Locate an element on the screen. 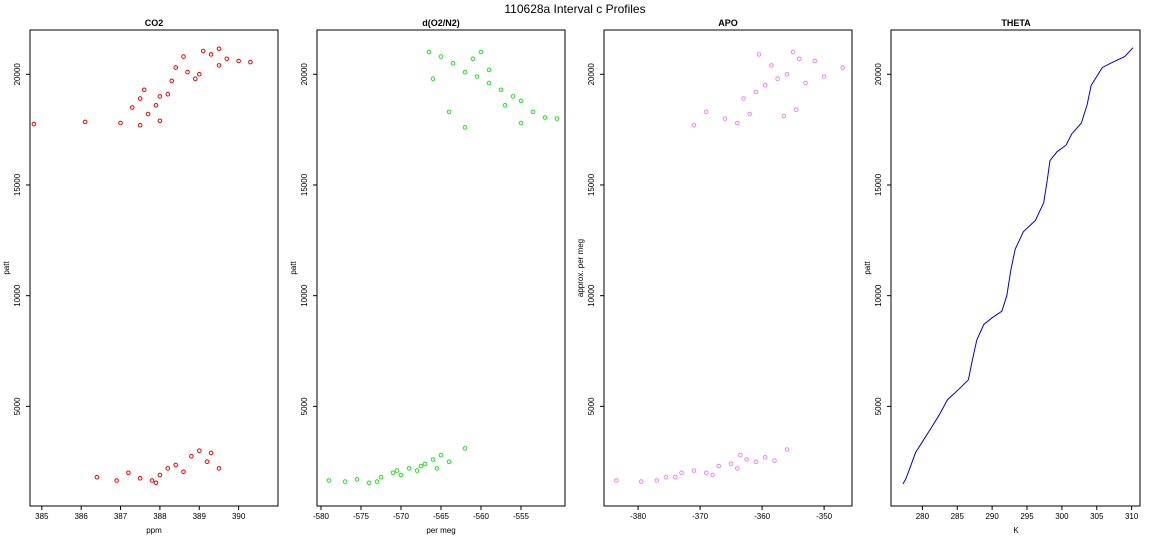 This screenshot has height=550, width=1150. co2-x-tick-label-3: 388 is located at coordinates (160, 516).